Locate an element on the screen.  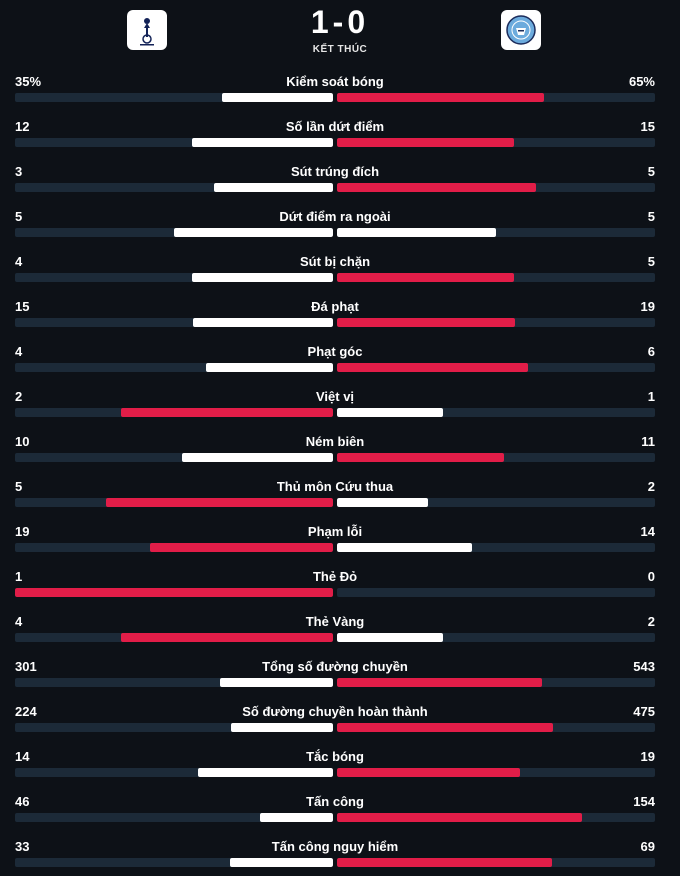
tottenham-crest-icon is located at coordinates (147, 32).